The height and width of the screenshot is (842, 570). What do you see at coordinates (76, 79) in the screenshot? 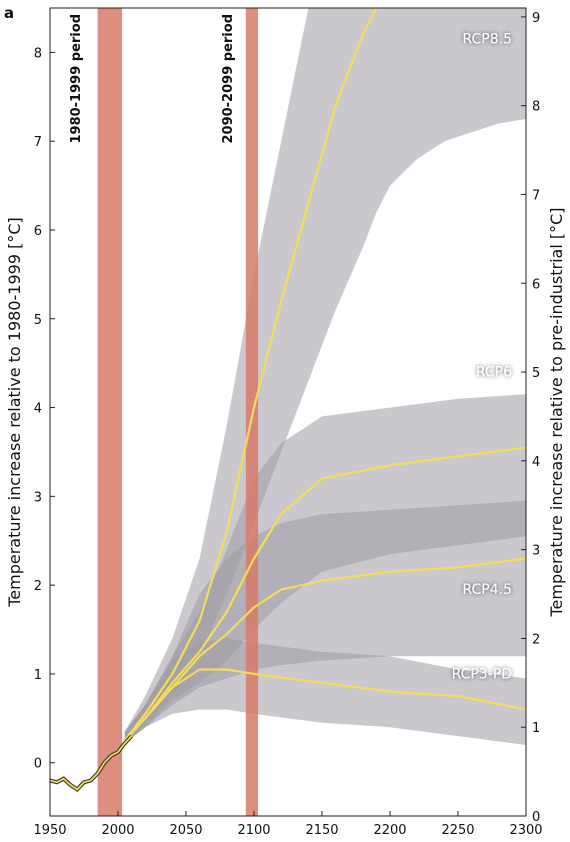
I see `period-label-1980: 1980-1999 period` at bounding box center [76, 79].